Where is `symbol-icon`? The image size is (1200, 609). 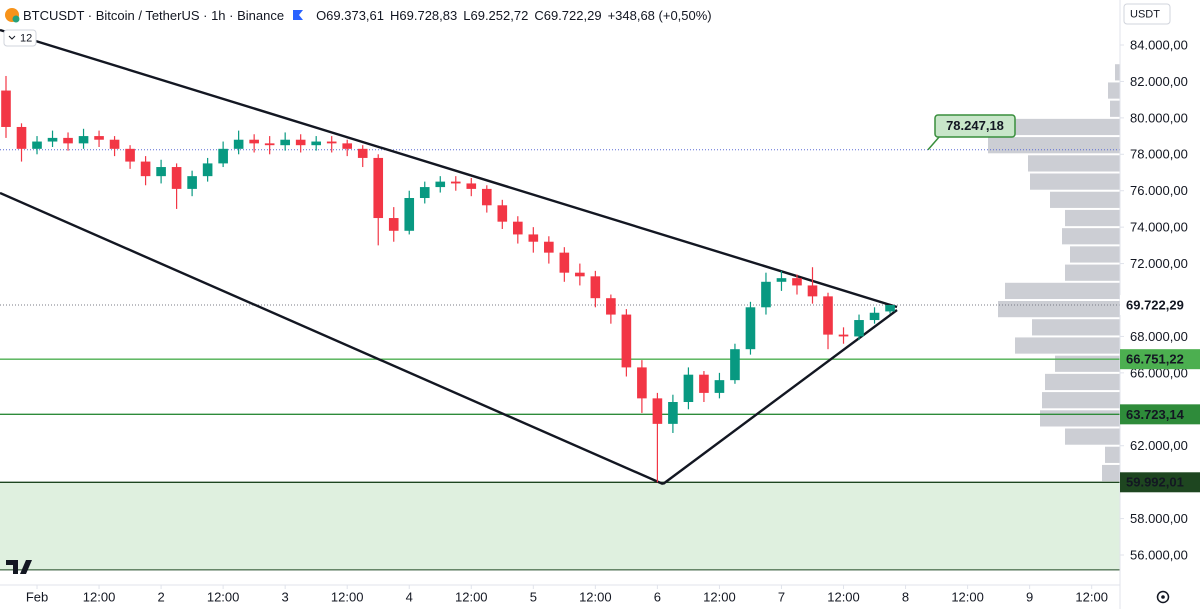
symbol-icon is located at coordinates (12, 15).